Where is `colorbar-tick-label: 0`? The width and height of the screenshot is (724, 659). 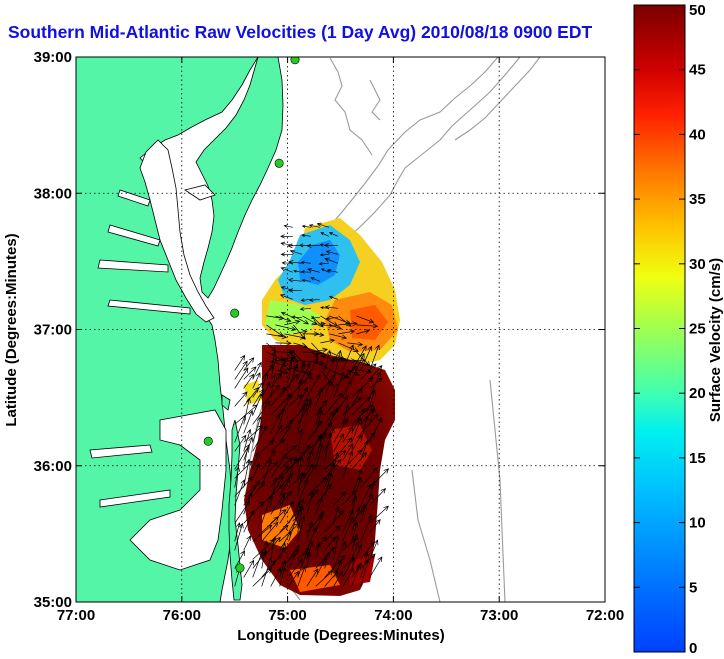
colorbar-tick-label: 0 is located at coordinates (693, 648).